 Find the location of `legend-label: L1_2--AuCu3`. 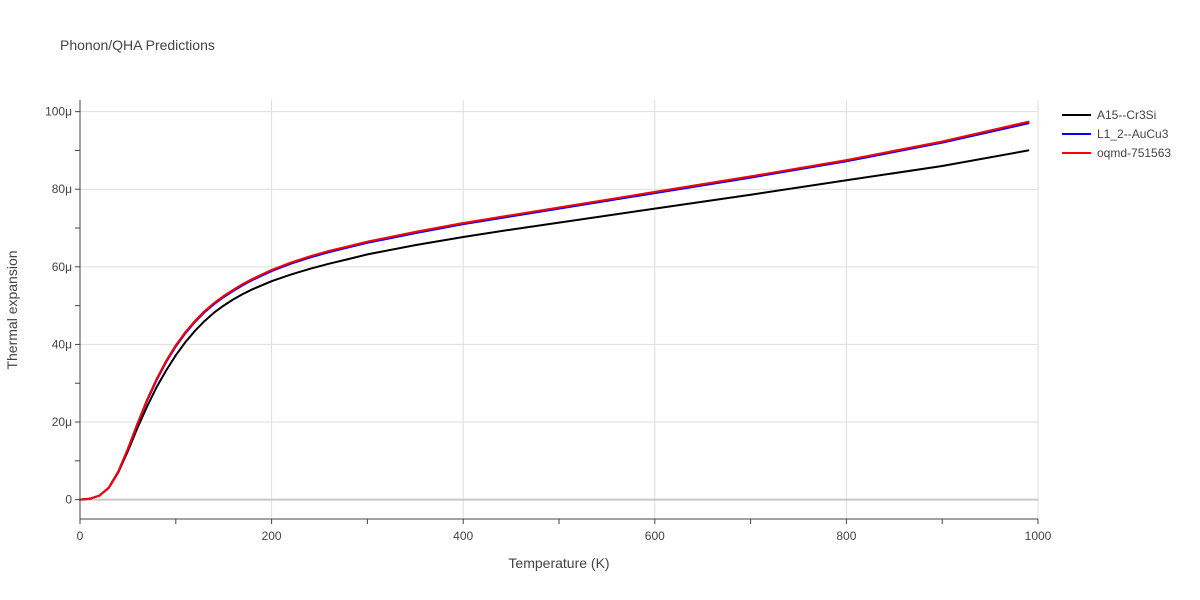

legend-label: L1_2--AuCu3 is located at coordinates (1133, 134).